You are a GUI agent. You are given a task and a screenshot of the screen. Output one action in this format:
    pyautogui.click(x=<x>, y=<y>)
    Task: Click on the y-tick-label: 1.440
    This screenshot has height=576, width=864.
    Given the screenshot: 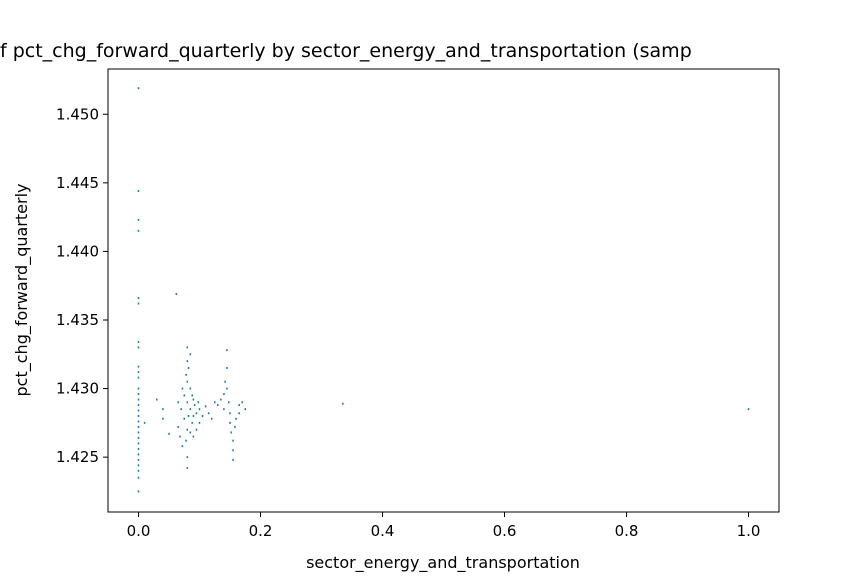 What is the action you would take?
    pyautogui.click(x=77, y=251)
    